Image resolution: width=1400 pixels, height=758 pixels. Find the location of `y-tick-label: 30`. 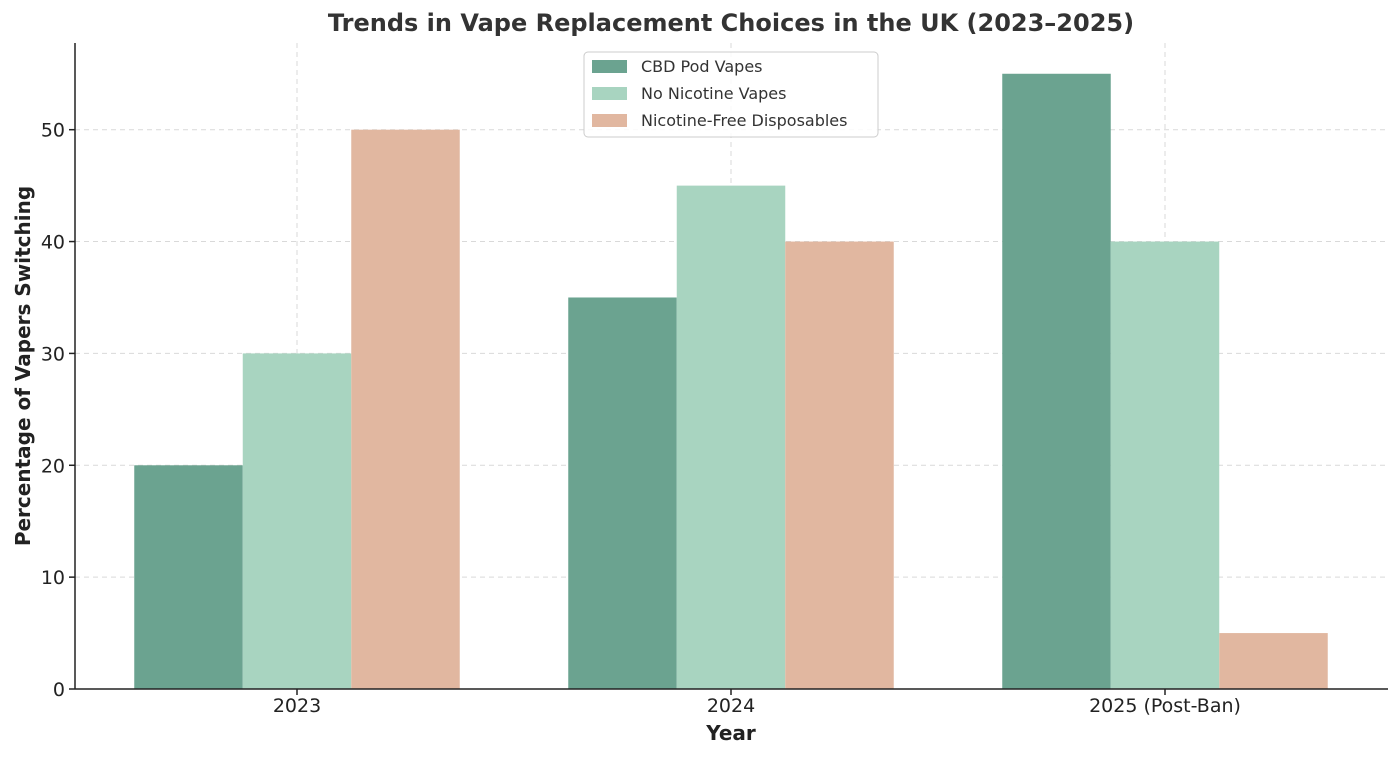

y-tick-label: 30 is located at coordinates (53, 354).